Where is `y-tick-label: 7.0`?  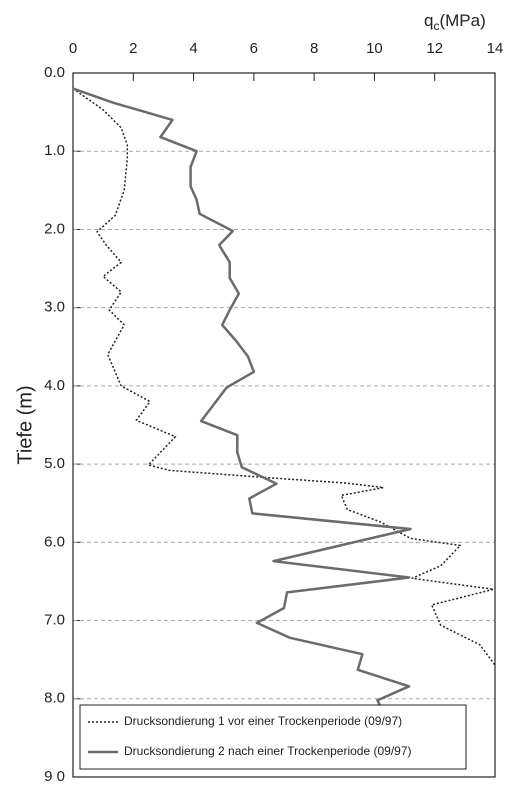 y-tick-label: 7.0 is located at coordinates (54, 620).